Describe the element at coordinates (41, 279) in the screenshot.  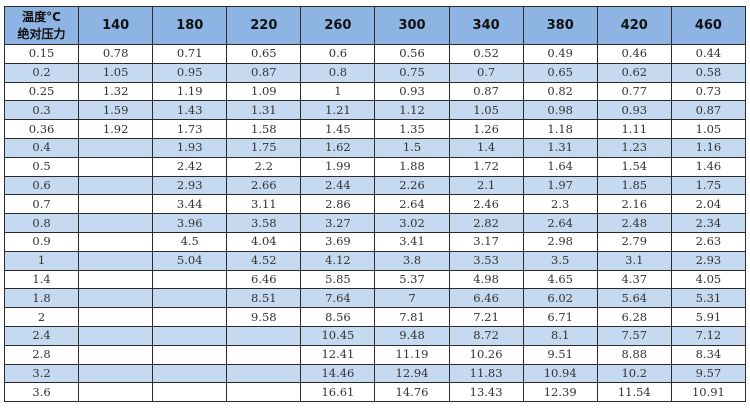
I see `pressure-cell: 1.4` at that location.